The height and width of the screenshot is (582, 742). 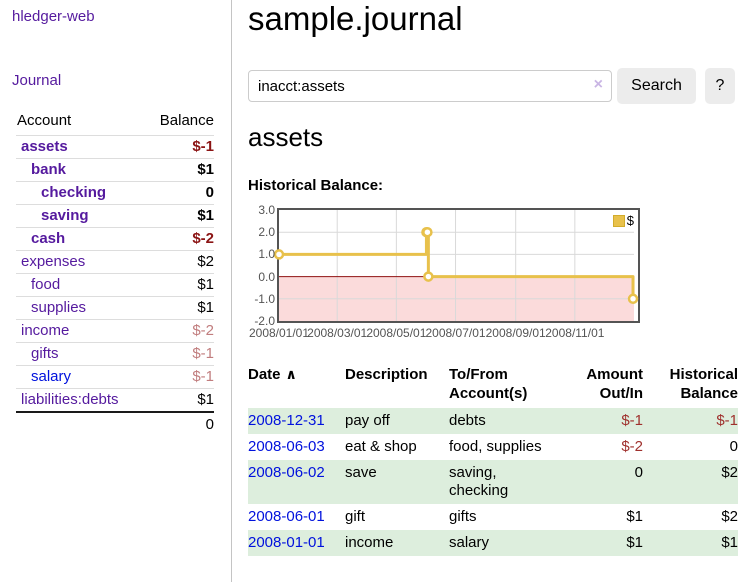 I want to click on account-heading: assets, so click(x=286, y=137).